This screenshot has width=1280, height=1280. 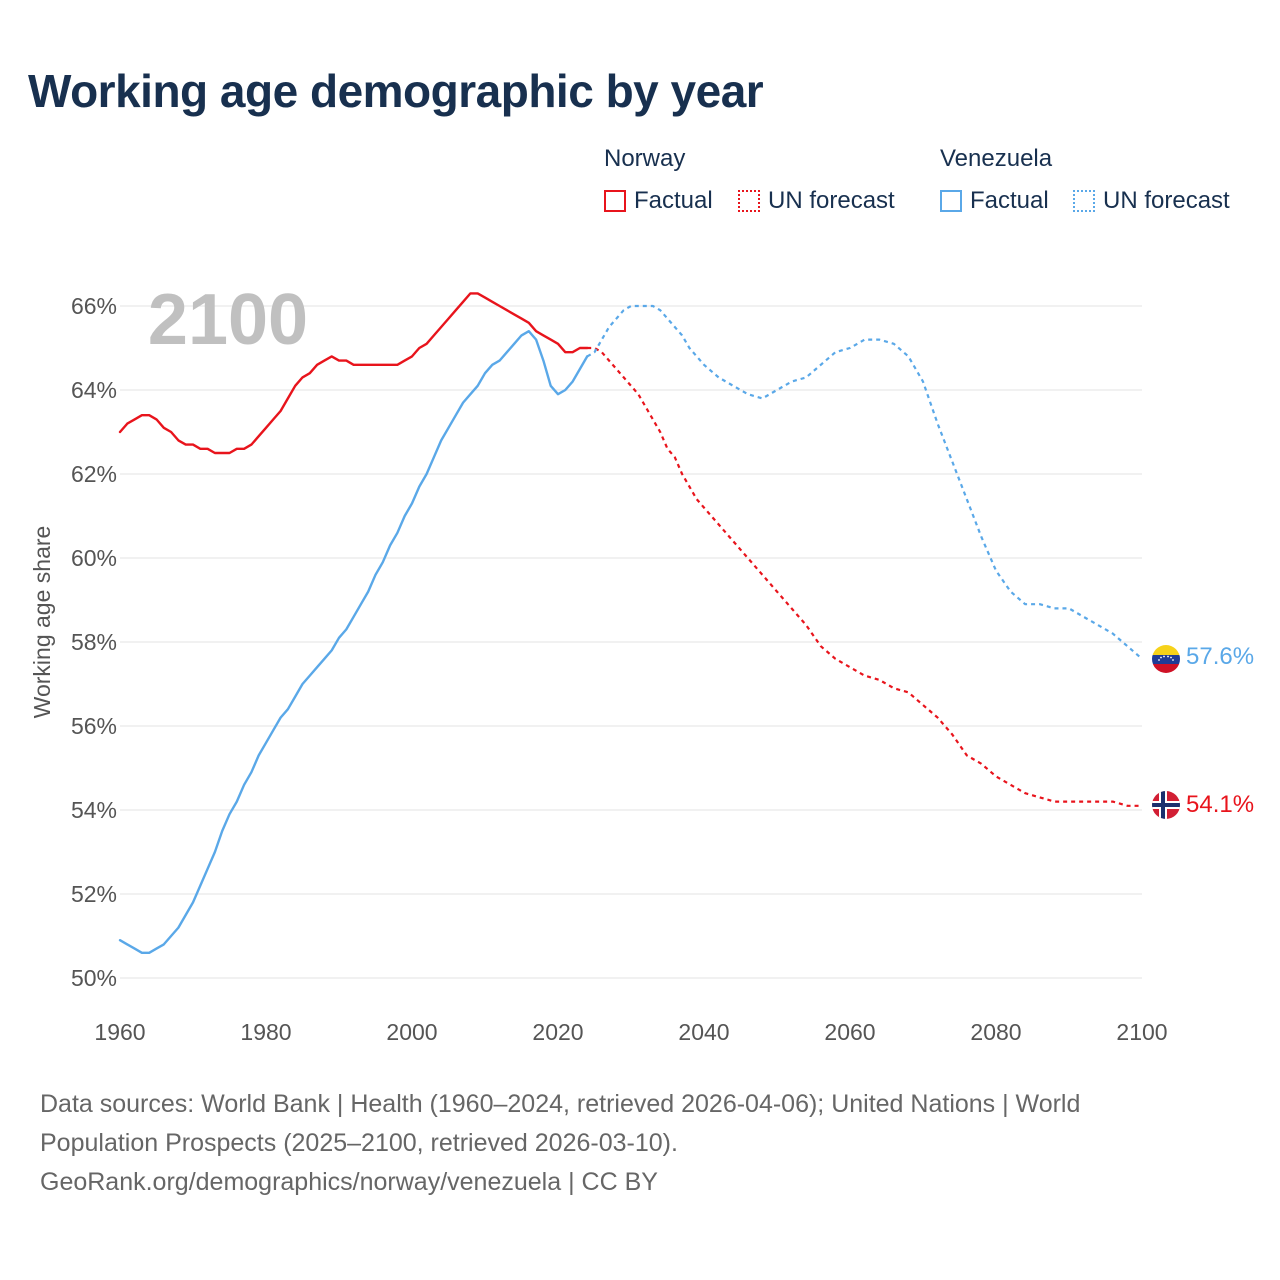 I want to click on y-tick-label: 52%, so click(x=94, y=894).